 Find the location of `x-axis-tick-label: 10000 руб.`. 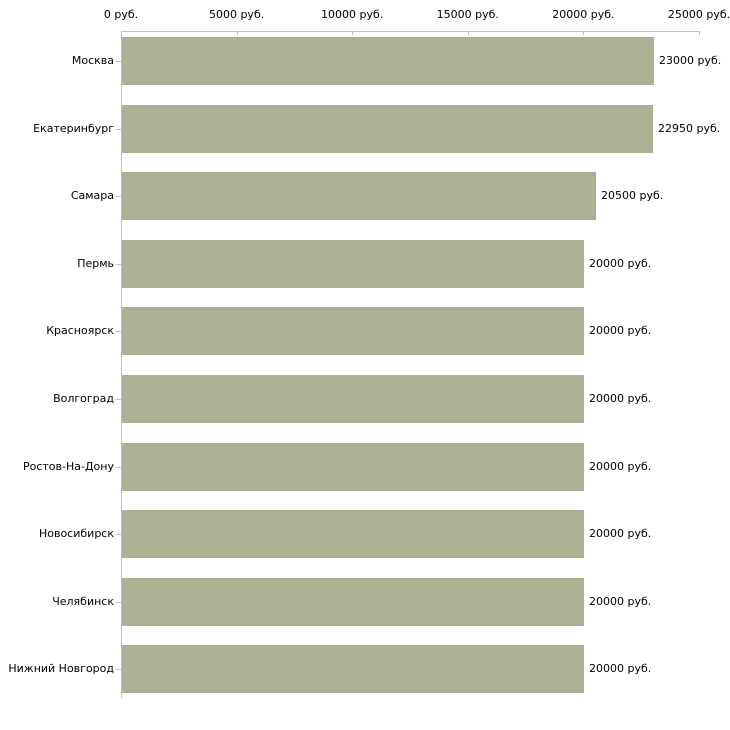

x-axis-tick-label: 10000 руб. is located at coordinates (352, 14).